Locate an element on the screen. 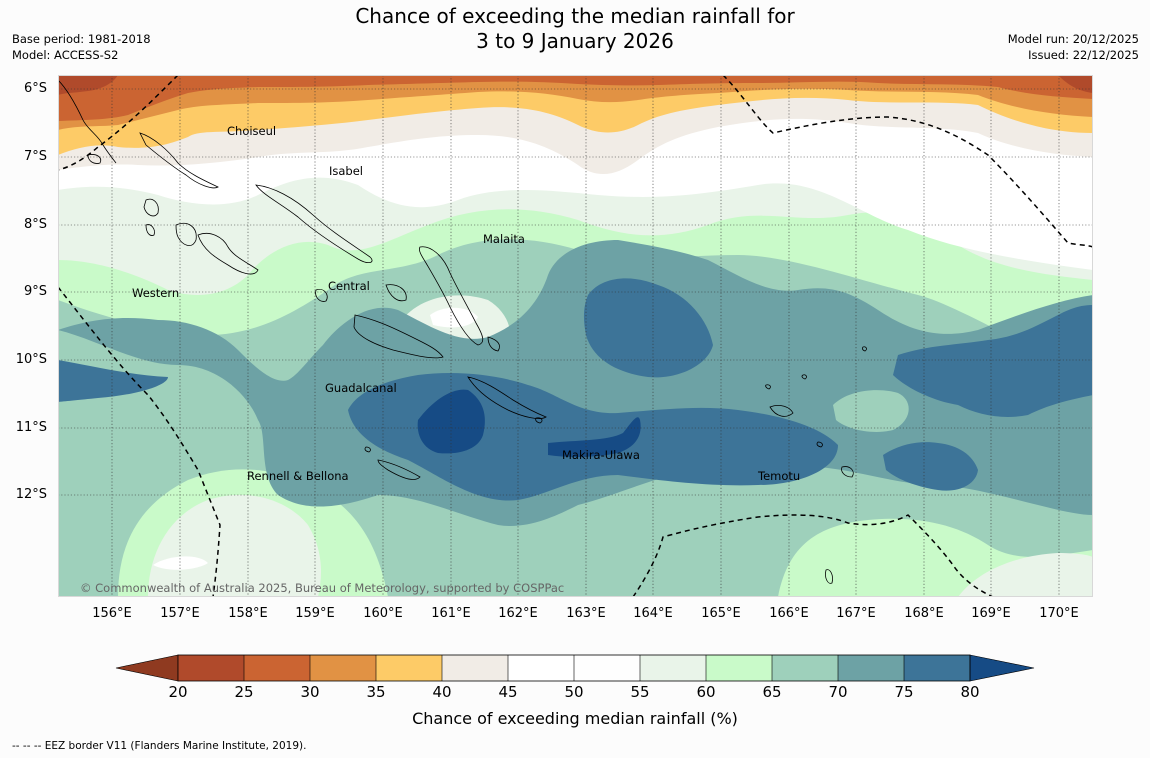 The image size is (1150, 758). makira-island is located at coordinates (507, 397).